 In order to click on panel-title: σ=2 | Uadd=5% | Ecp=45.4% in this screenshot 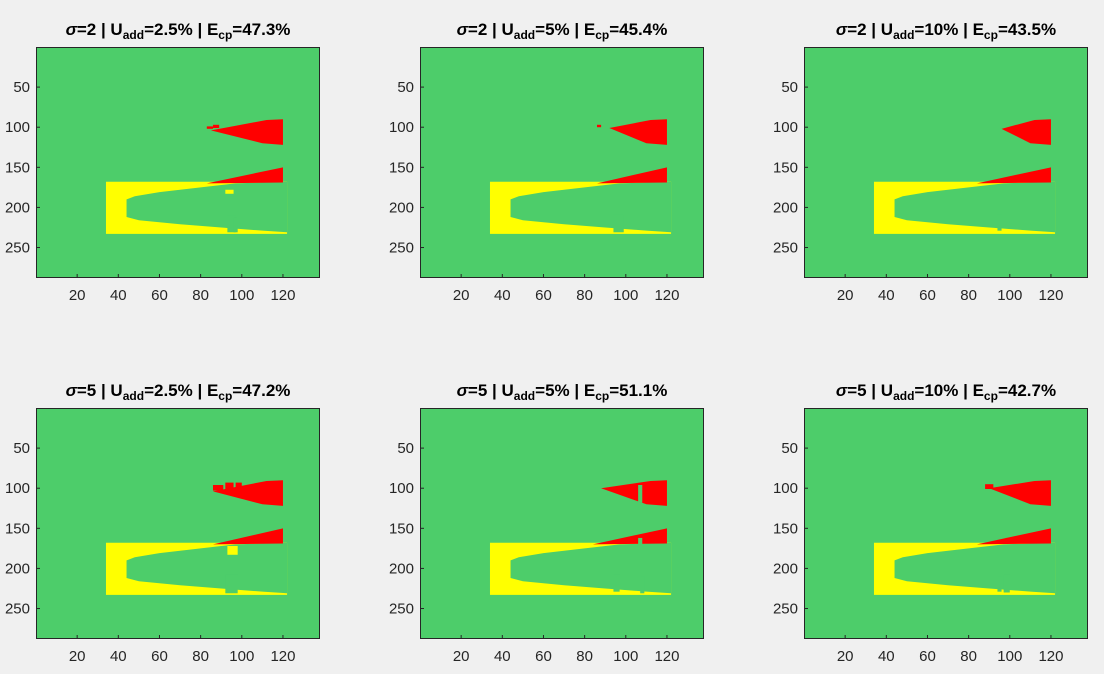, I will do `click(562, 31)`.